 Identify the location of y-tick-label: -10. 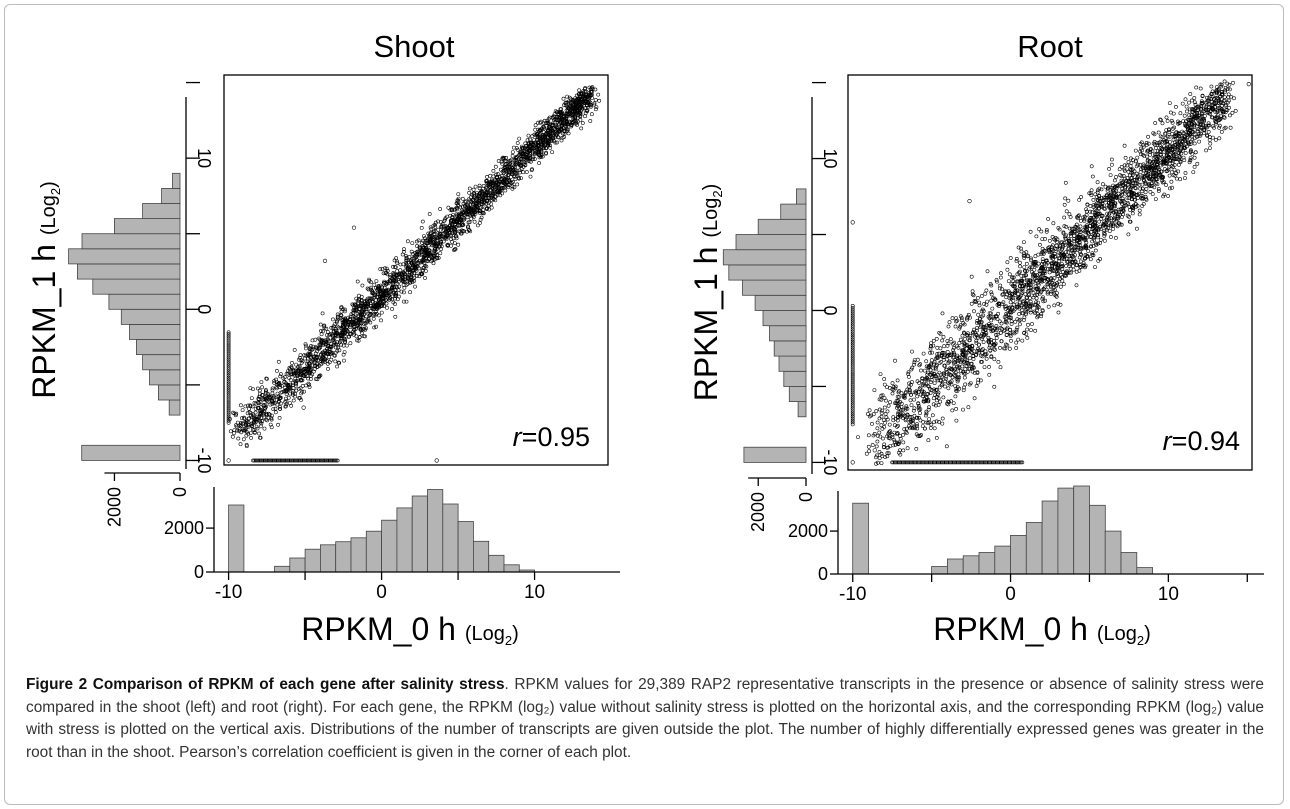
(204, 460).